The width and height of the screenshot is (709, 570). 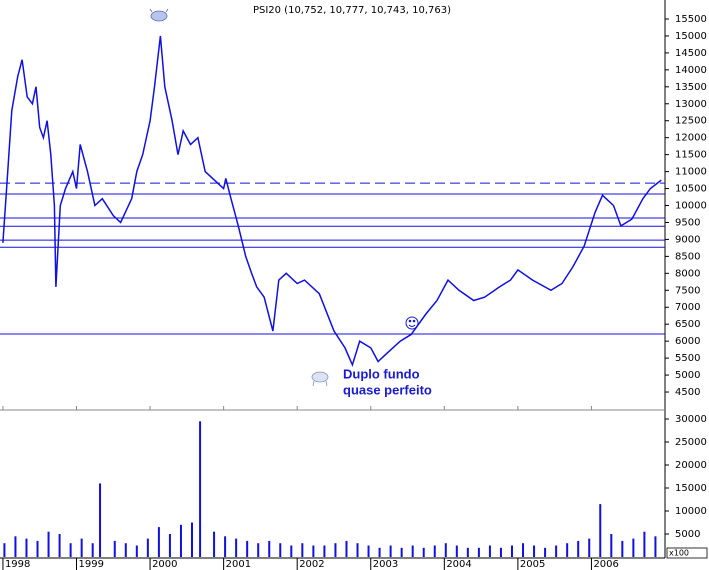 What do you see at coordinates (691, 138) in the screenshot?
I see `y-tick-label: 12000` at bounding box center [691, 138].